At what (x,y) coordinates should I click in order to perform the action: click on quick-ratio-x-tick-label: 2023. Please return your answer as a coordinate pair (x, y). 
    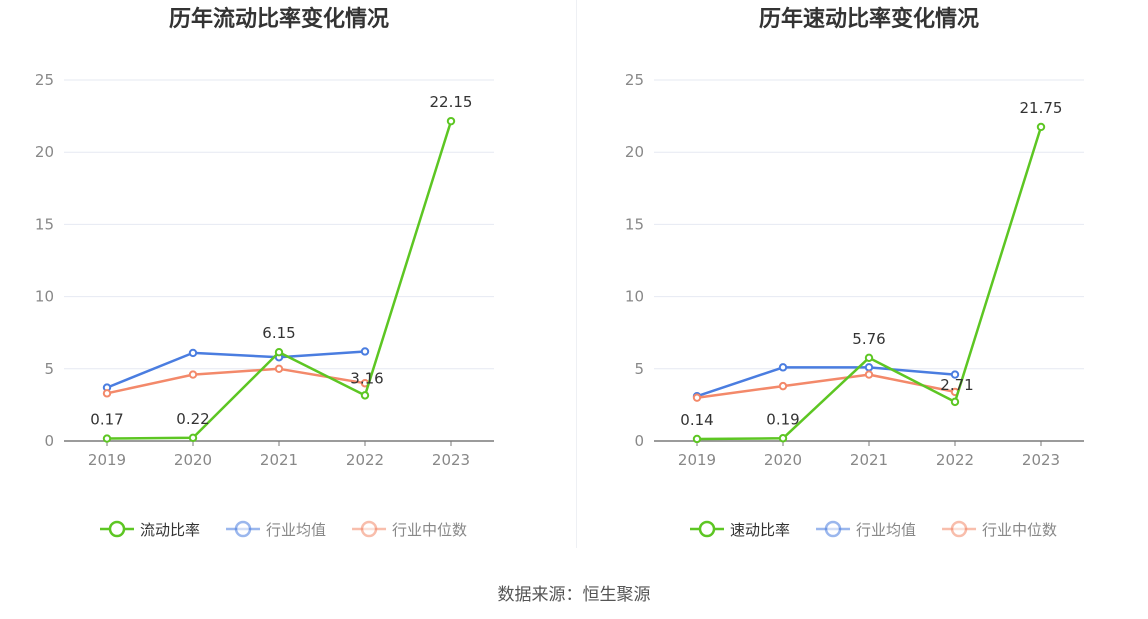
    Looking at the image, I should click on (1041, 460).